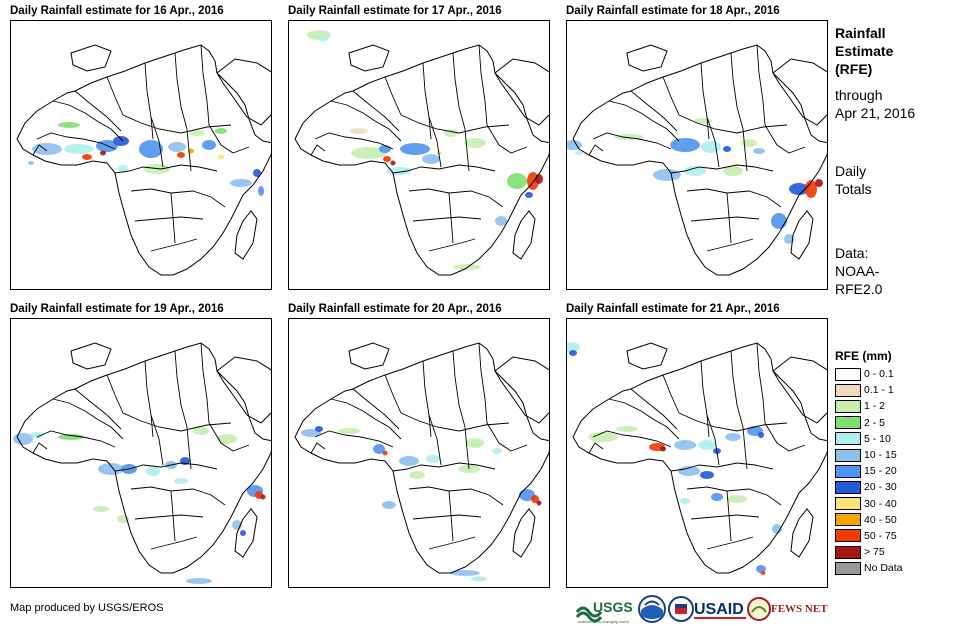  What do you see at coordinates (869, 536) in the screenshot?
I see `legend-item: 50 - 75` at bounding box center [869, 536].